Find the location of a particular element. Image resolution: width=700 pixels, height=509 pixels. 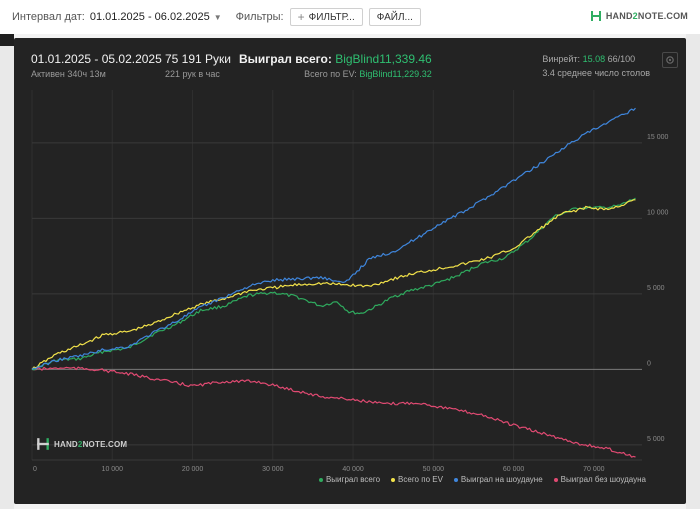

left-side-strip is located at coordinates (7, 271).